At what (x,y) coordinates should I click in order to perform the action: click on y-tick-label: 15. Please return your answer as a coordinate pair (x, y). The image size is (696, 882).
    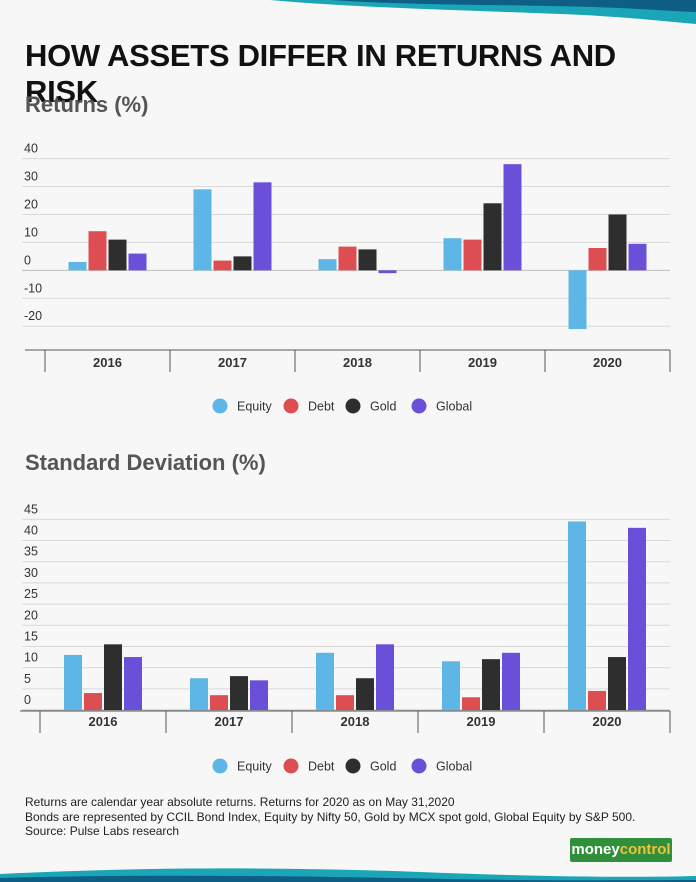
    Looking at the image, I should click on (31, 636).